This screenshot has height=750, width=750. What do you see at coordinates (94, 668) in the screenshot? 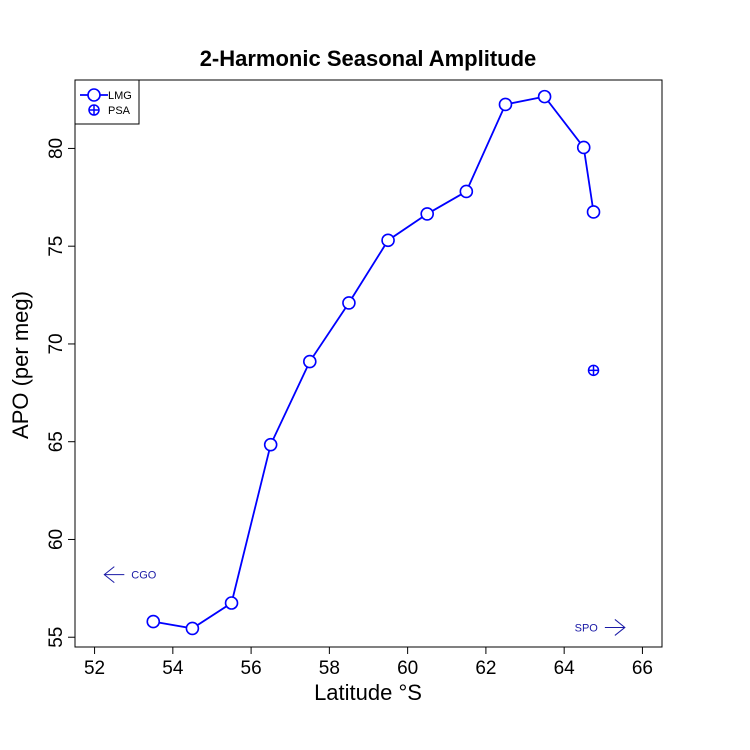
I see `x-tick-label-0: 52` at bounding box center [94, 668].